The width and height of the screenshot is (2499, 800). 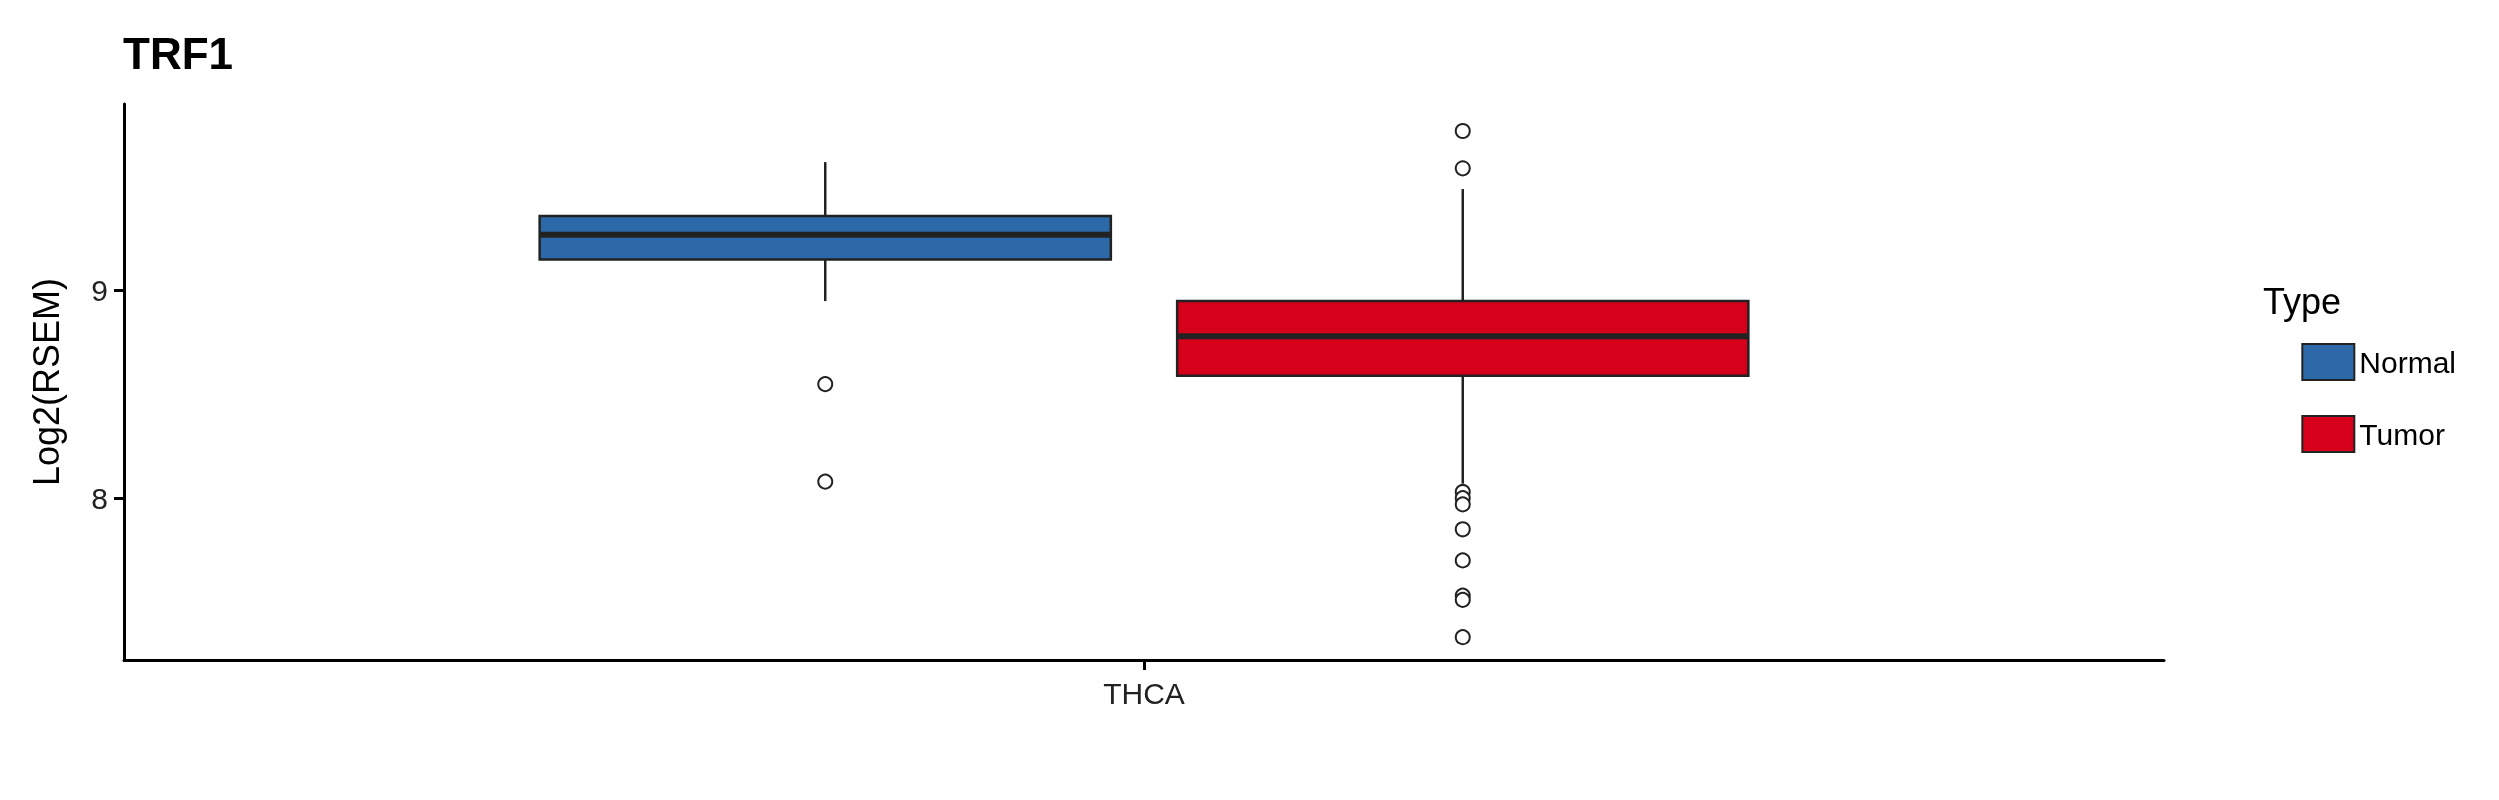 What do you see at coordinates (99, 498) in the screenshot?
I see `y-tick-label: 8` at bounding box center [99, 498].